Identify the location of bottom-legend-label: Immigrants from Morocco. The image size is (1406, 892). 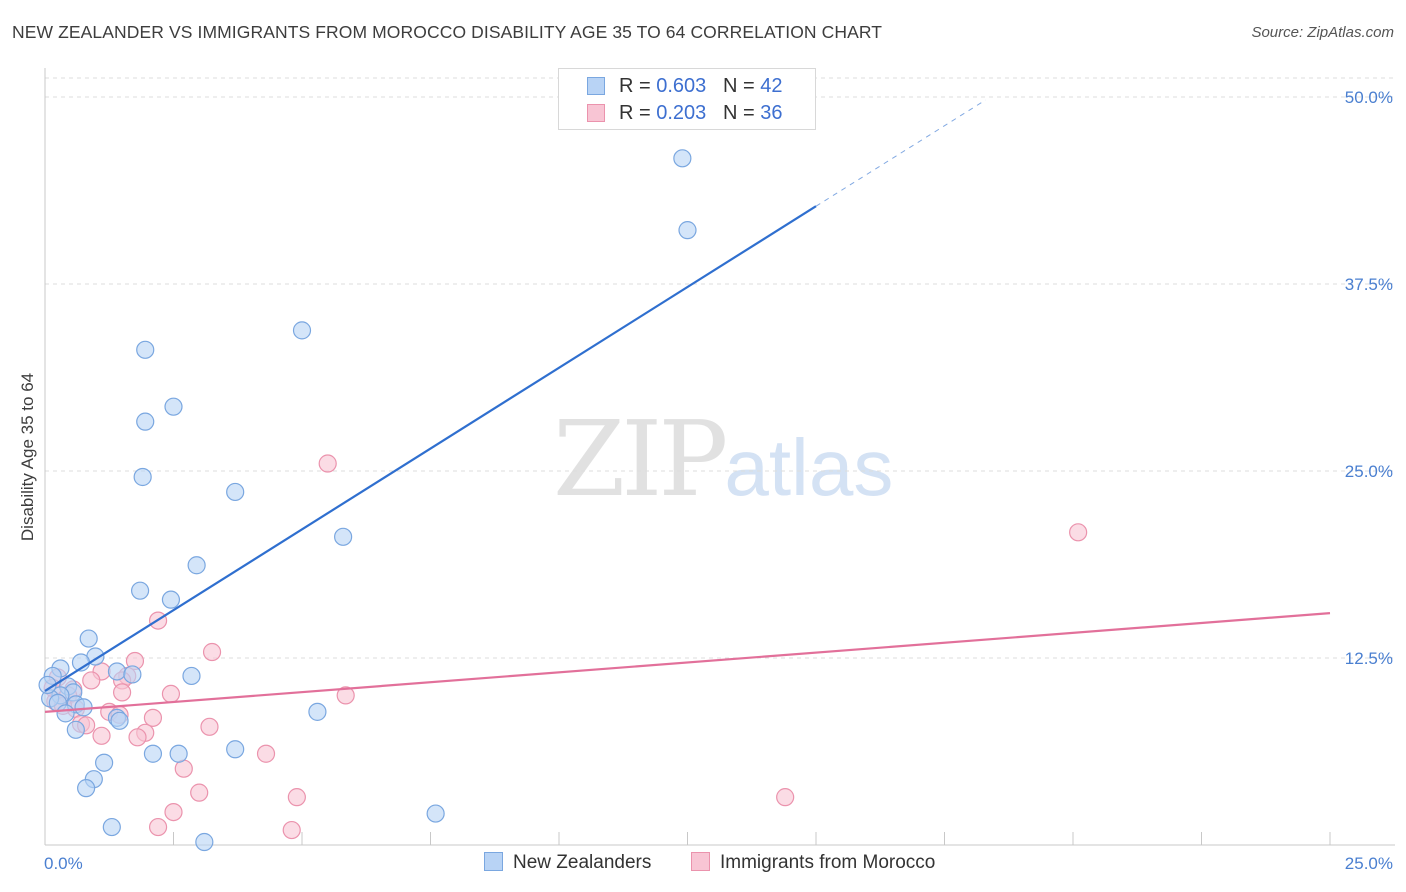
(828, 862).